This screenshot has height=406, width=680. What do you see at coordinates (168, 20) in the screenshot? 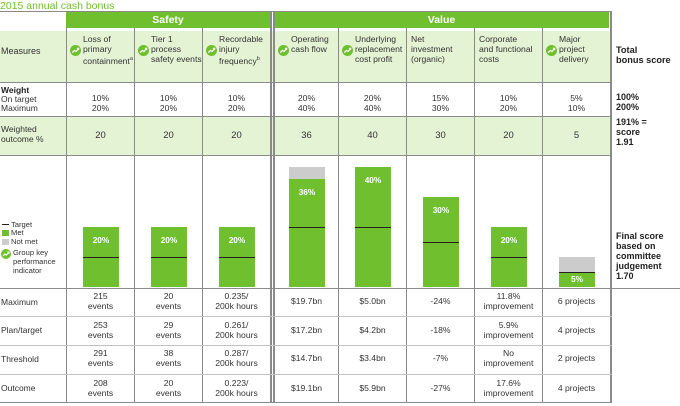
I see `safety-section-header: Safety` at bounding box center [168, 20].